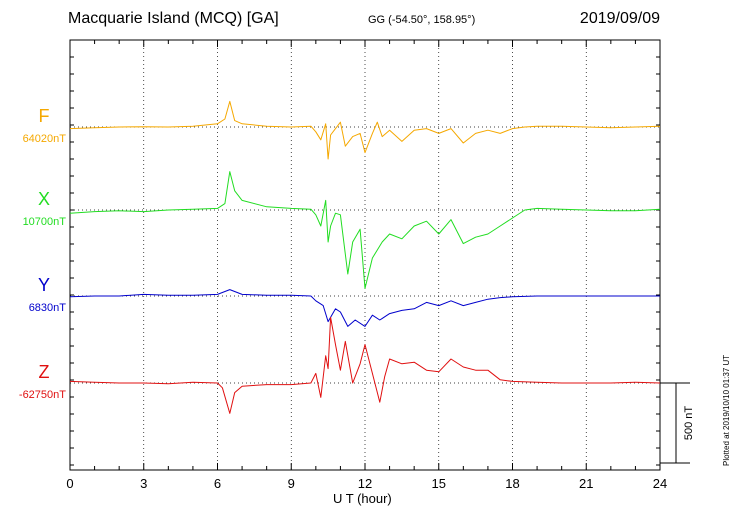  Describe the element at coordinates (291, 483) in the screenshot. I see `x-tick-label: 9` at that location.